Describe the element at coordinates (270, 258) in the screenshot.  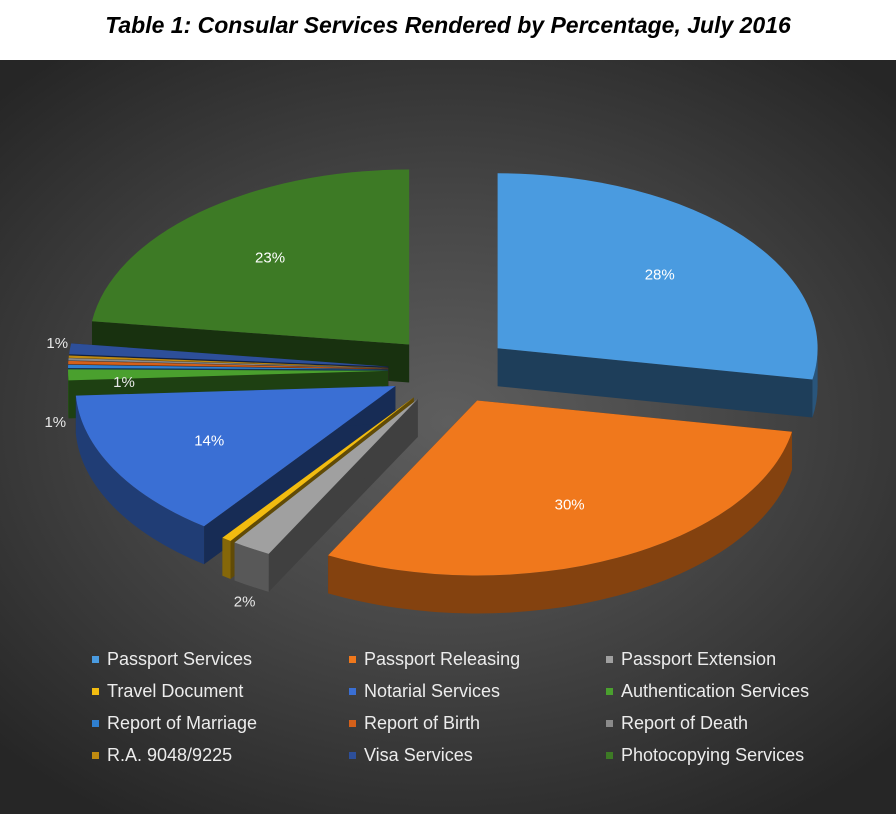
I see `slice-label: 23%` at that location.